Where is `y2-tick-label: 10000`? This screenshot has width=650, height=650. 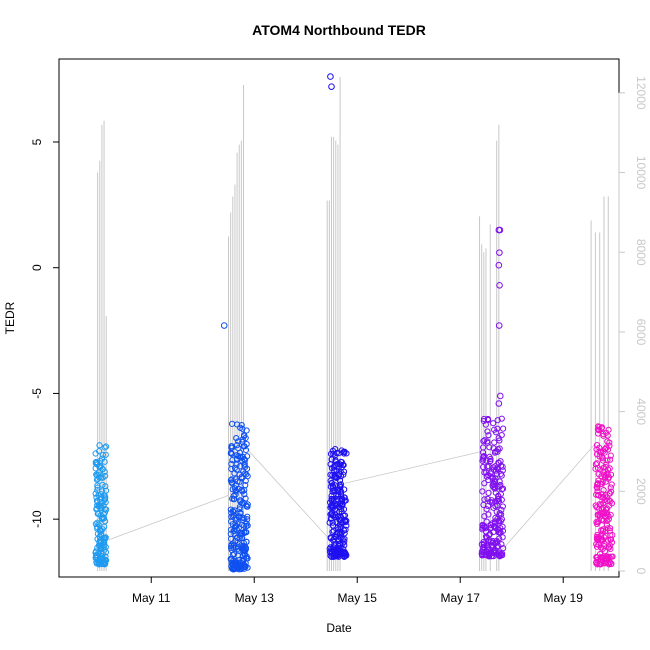 y2-tick-label: 10000 is located at coordinates (641, 173).